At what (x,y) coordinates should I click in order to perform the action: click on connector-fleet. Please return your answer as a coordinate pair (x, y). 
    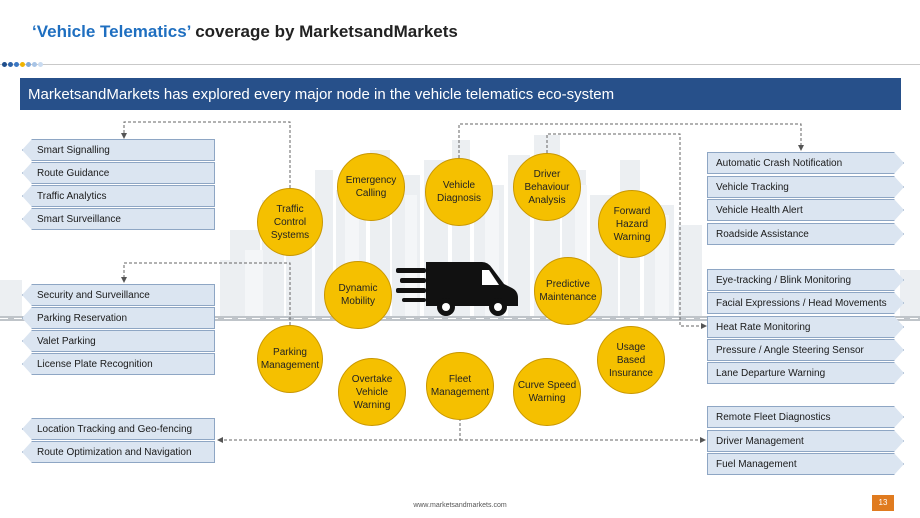
    Looking at the image, I should click on (339, 430).